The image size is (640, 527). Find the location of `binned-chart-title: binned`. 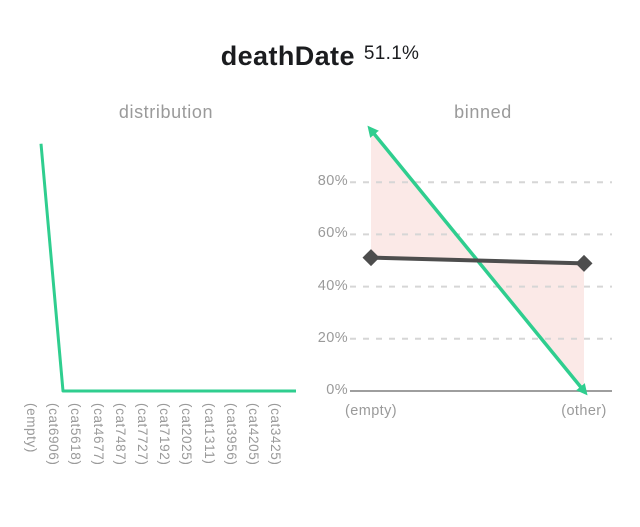

binned-chart-title: binned is located at coordinates (483, 112).